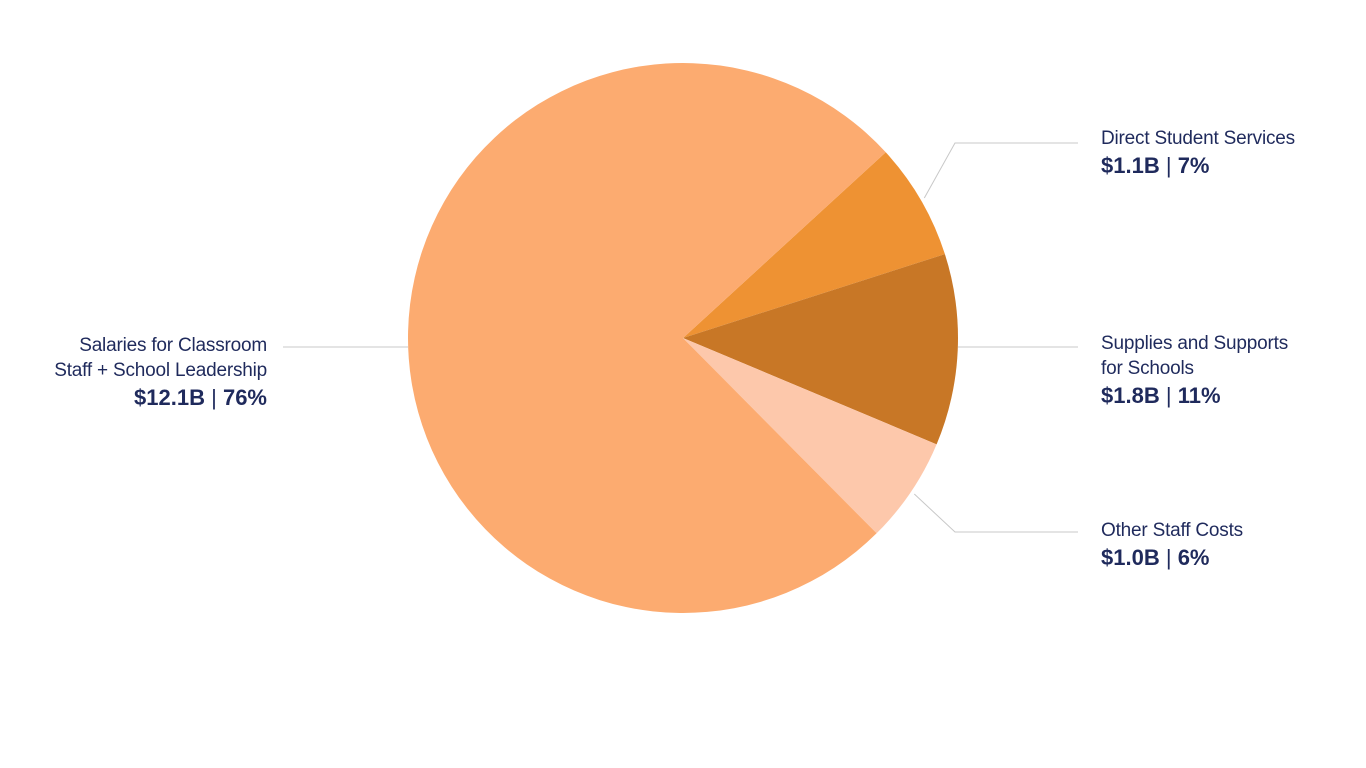 The height and width of the screenshot is (768, 1366). What do you see at coordinates (1000, 170) in the screenshot?
I see `leader-line-direct` at bounding box center [1000, 170].